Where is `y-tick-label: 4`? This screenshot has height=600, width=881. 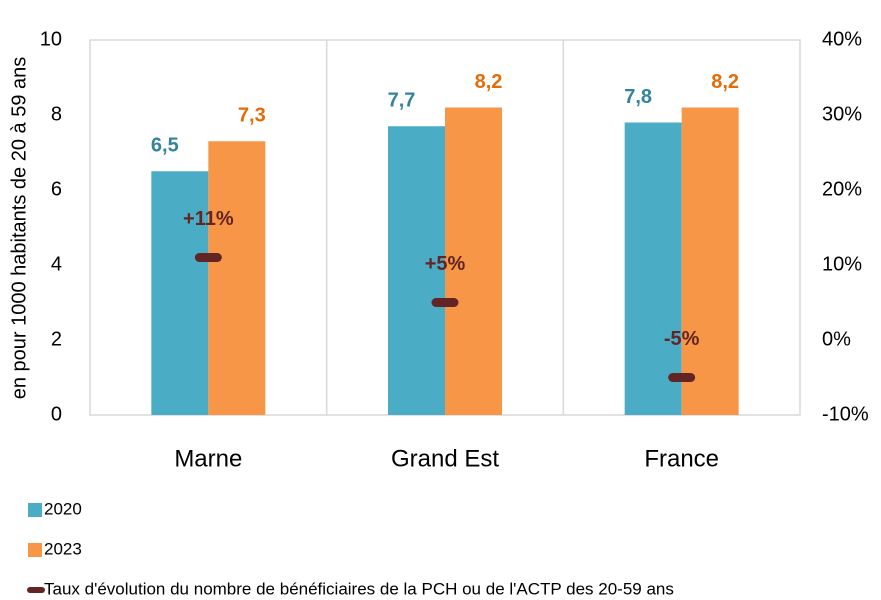
y-tick-label: 4 is located at coordinates (56, 264).